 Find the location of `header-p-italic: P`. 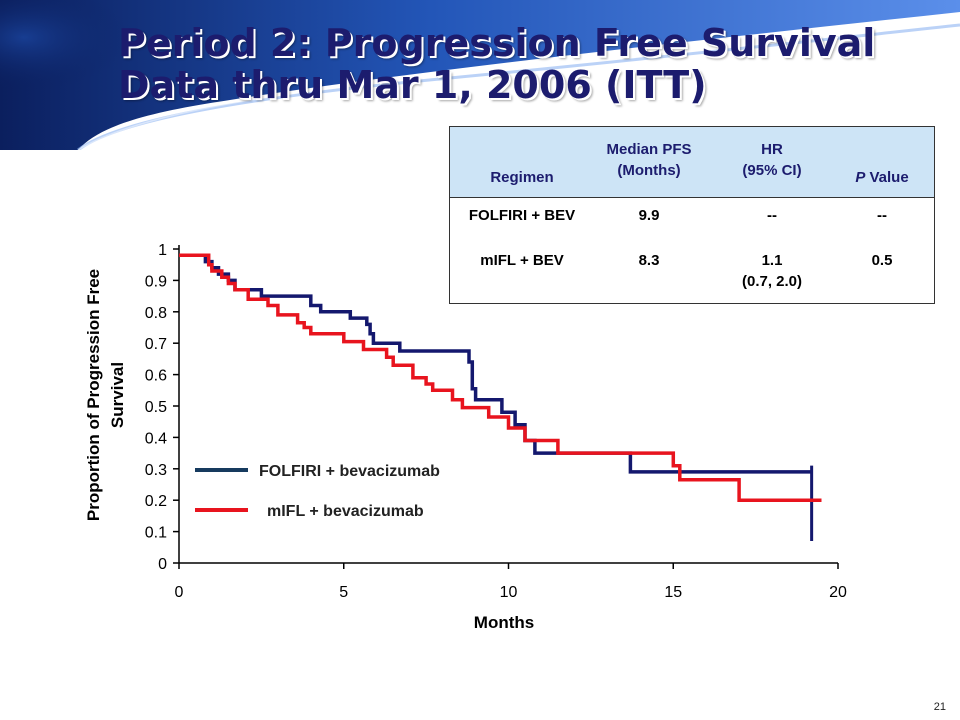

header-p-italic: P is located at coordinates (860, 177).